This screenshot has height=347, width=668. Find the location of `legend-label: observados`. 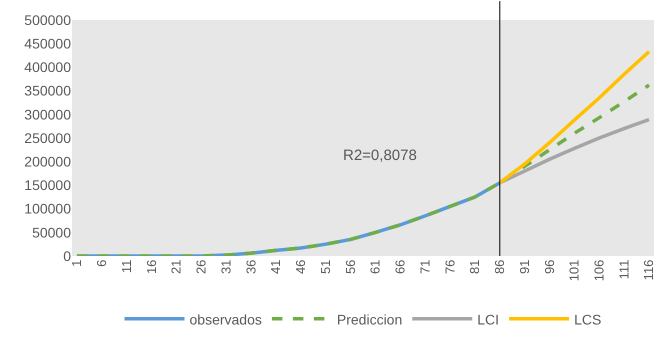

legend-label: observados is located at coordinates (226, 319).